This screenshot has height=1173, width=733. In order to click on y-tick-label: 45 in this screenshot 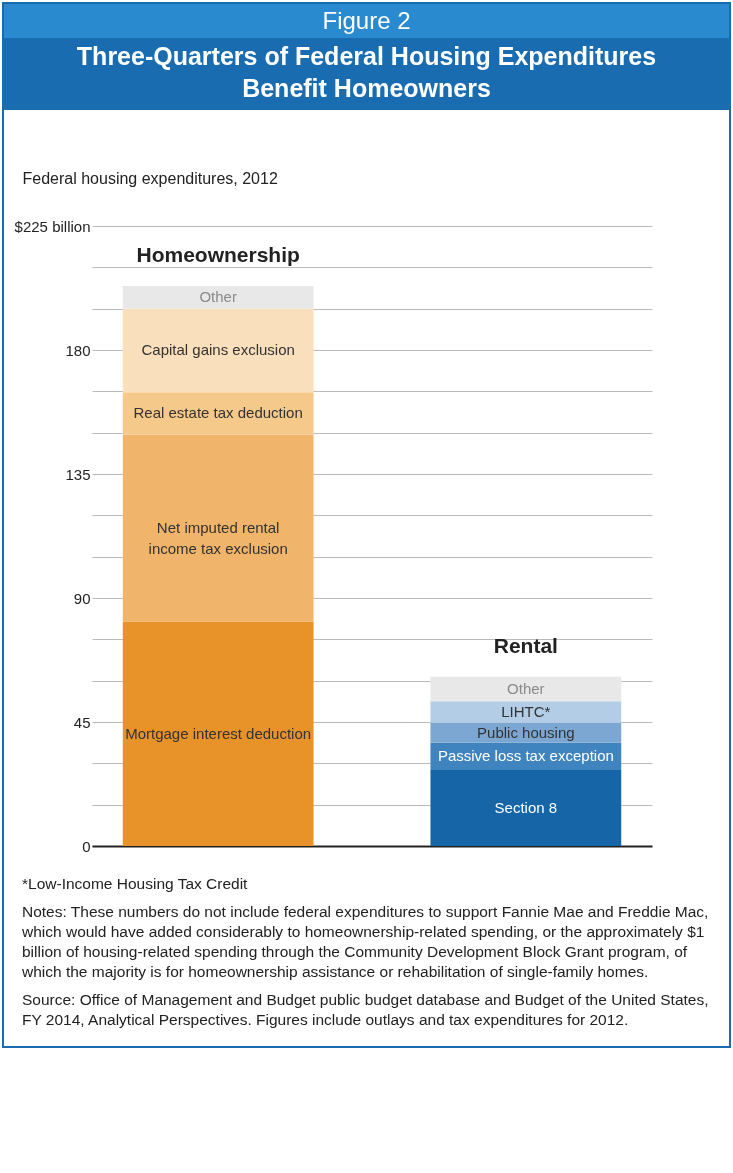, I will do `click(82, 722)`.